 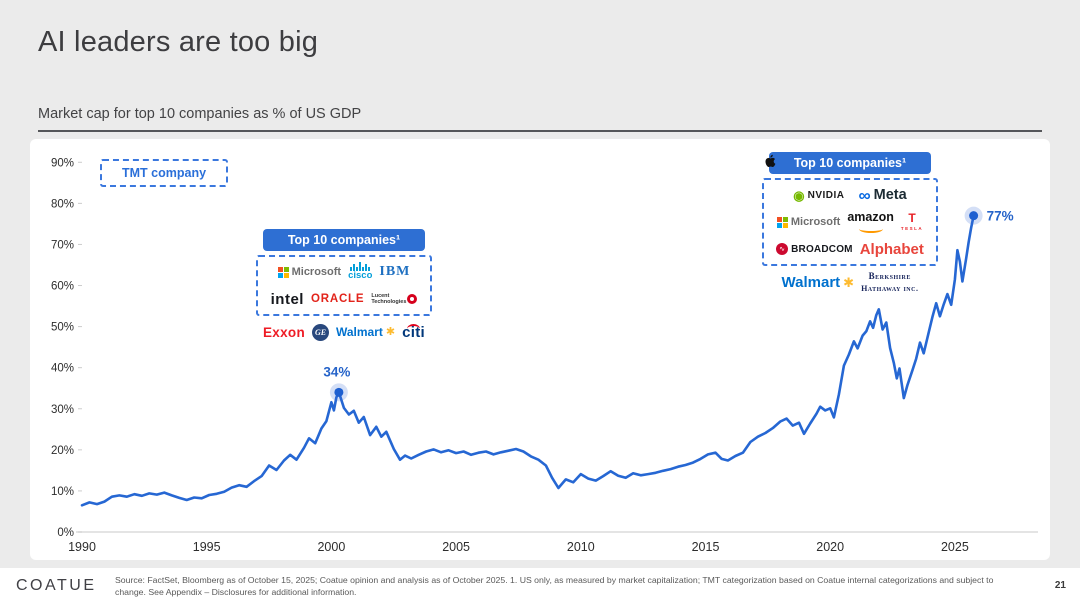 I want to click on y-tick-label: 30%, so click(x=62, y=410).